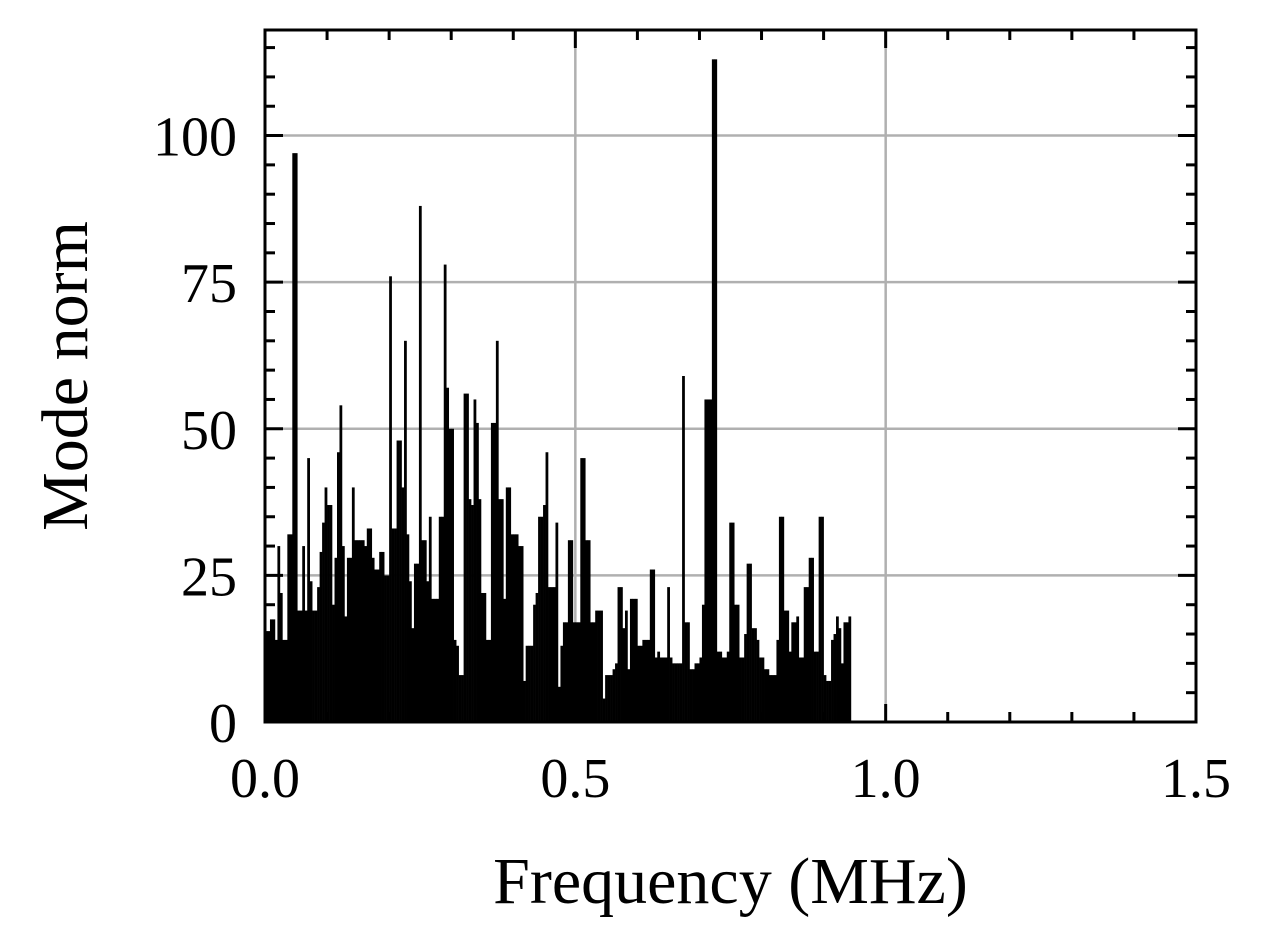 The height and width of the screenshot is (949, 1268). What do you see at coordinates (209, 284) in the screenshot?
I see `y-tick-label: 75` at bounding box center [209, 284].